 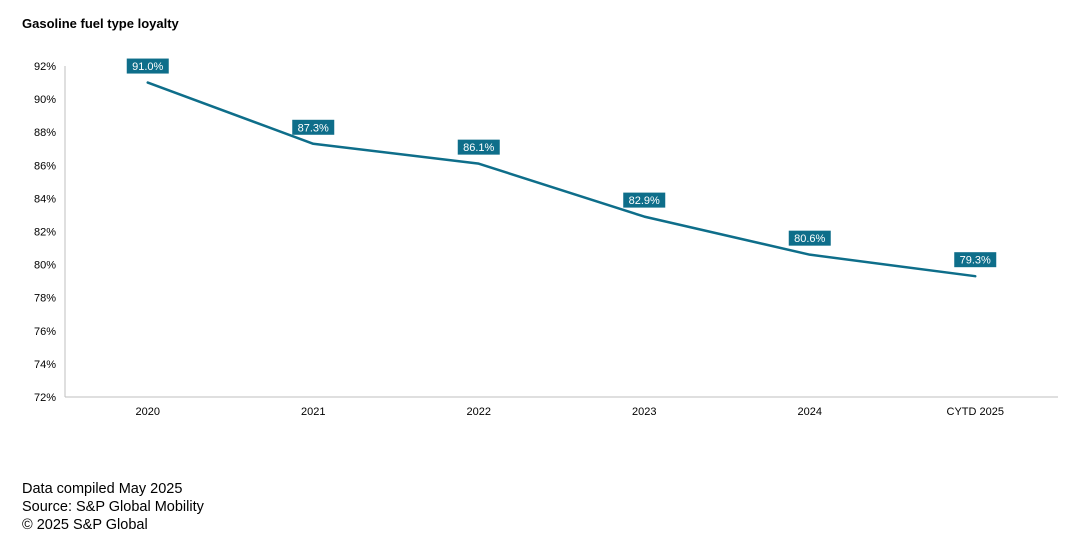 What do you see at coordinates (45, 299) in the screenshot?
I see `y-tick-label: 78%` at bounding box center [45, 299].